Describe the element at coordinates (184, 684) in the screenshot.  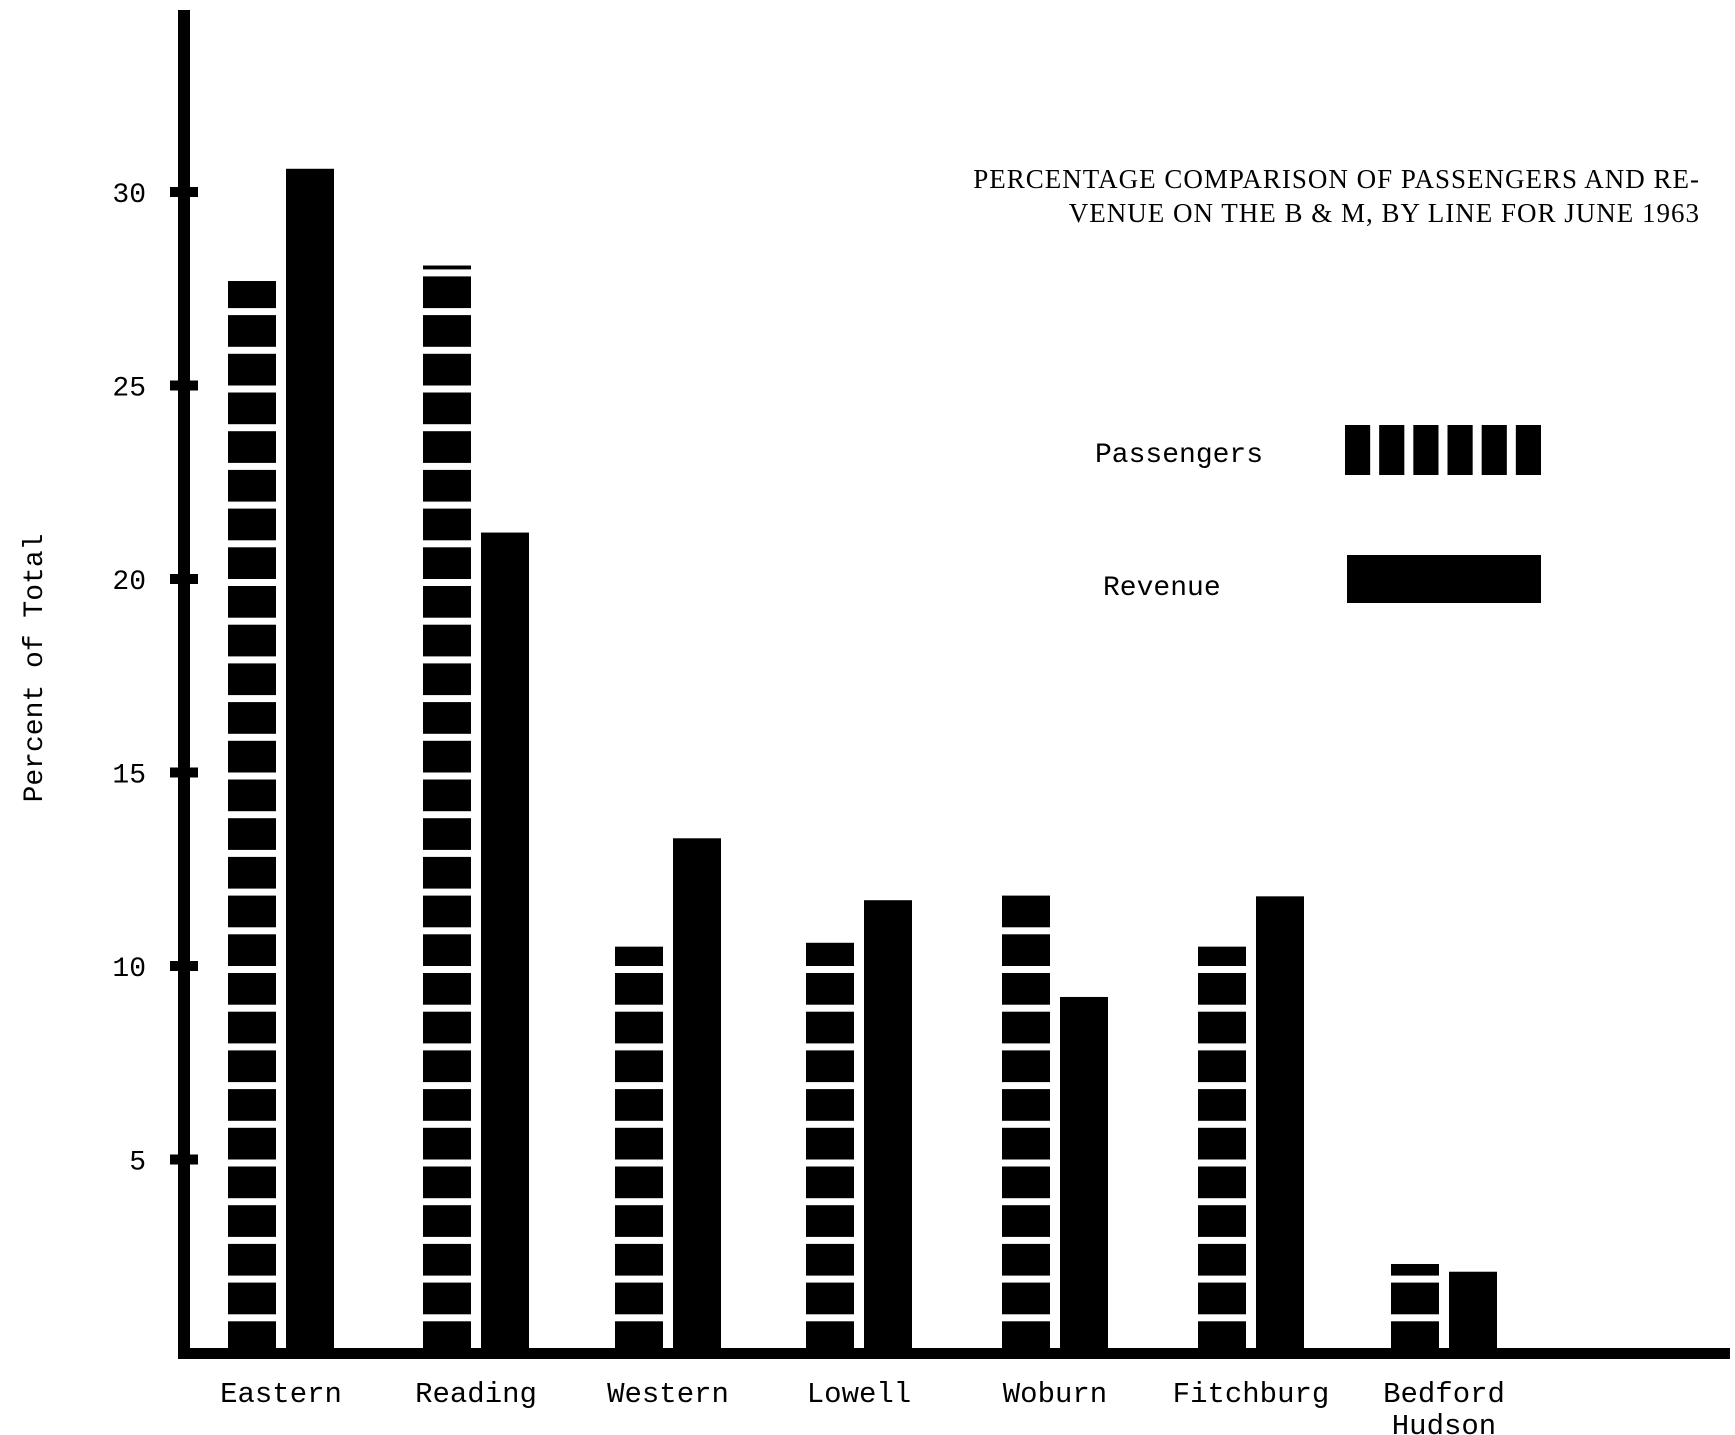
I see `y-axis-line` at that location.